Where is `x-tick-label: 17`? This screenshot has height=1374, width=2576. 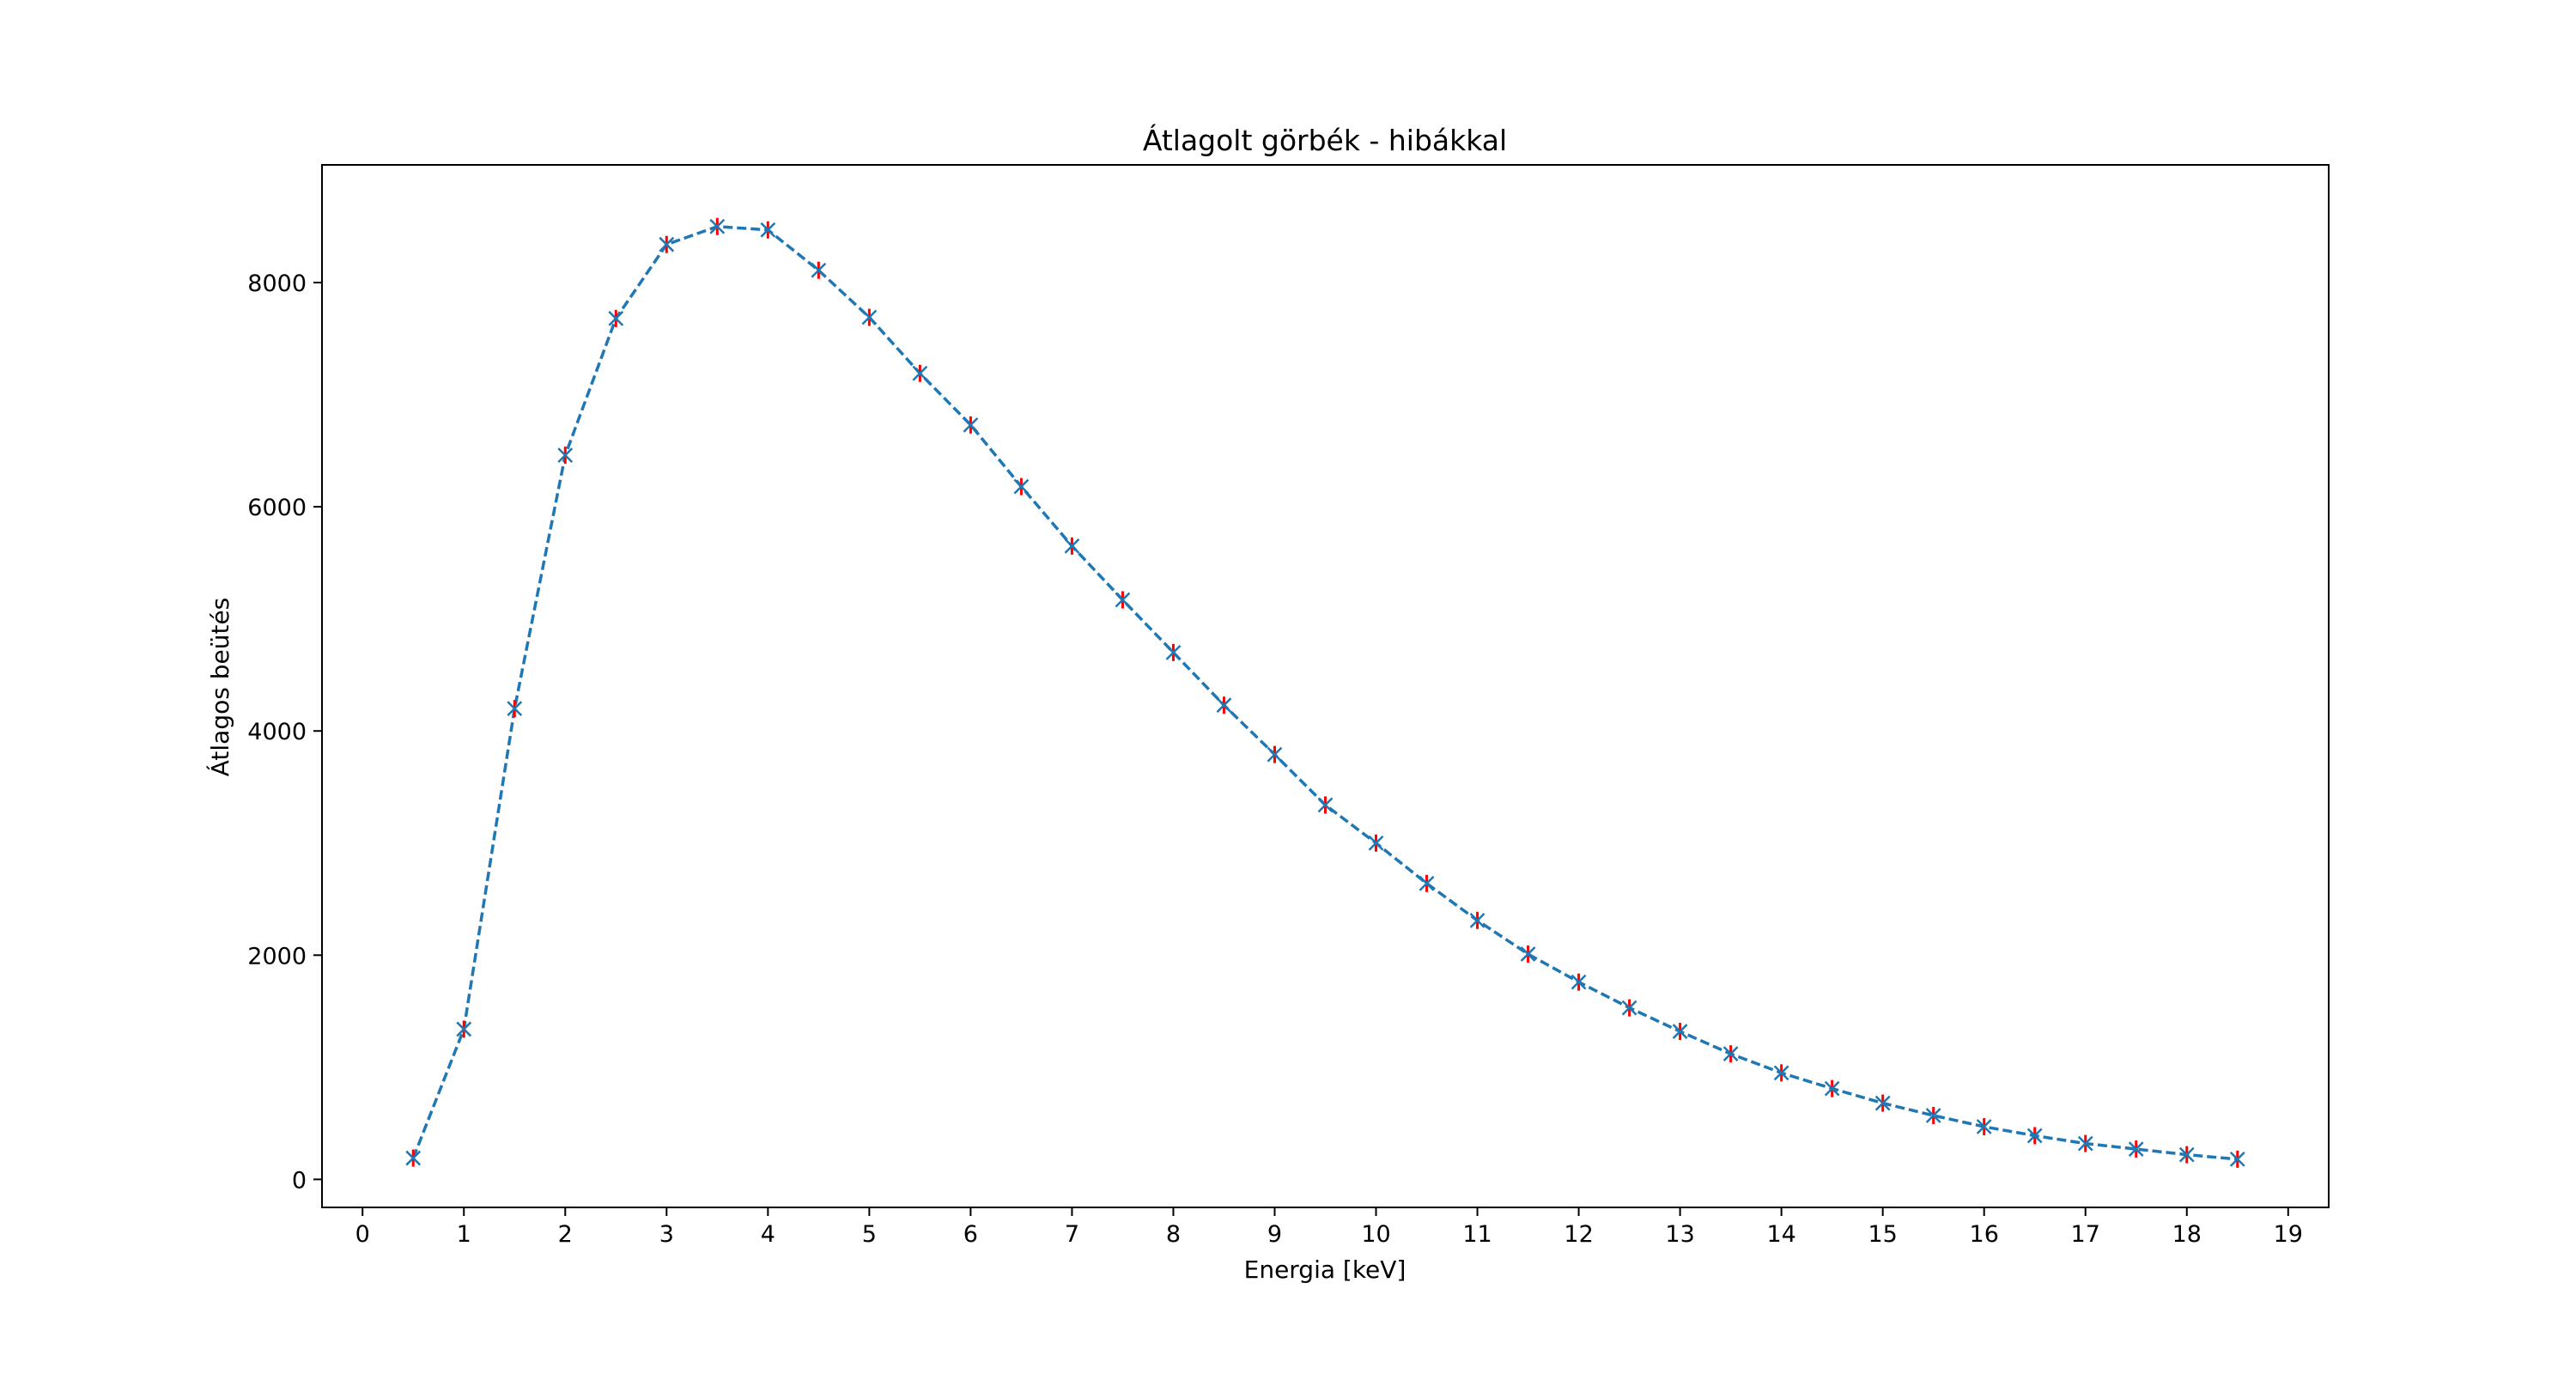 x-tick-label: 17 is located at coordinates (2085, 1234).